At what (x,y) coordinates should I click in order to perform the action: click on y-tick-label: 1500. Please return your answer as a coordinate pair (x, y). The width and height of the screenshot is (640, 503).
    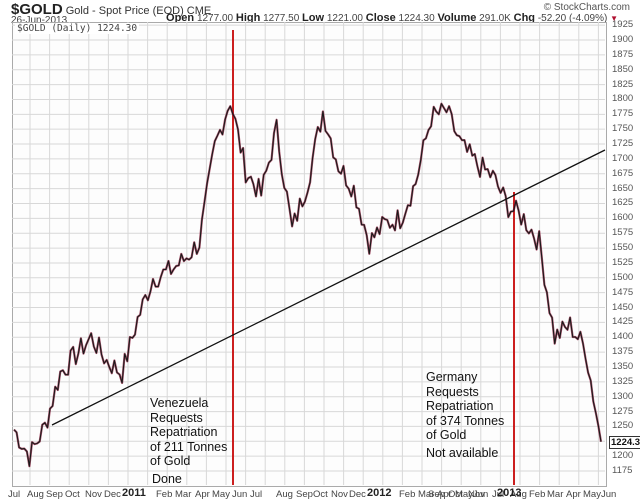
    Looking at the image, I should click on (623, 277).